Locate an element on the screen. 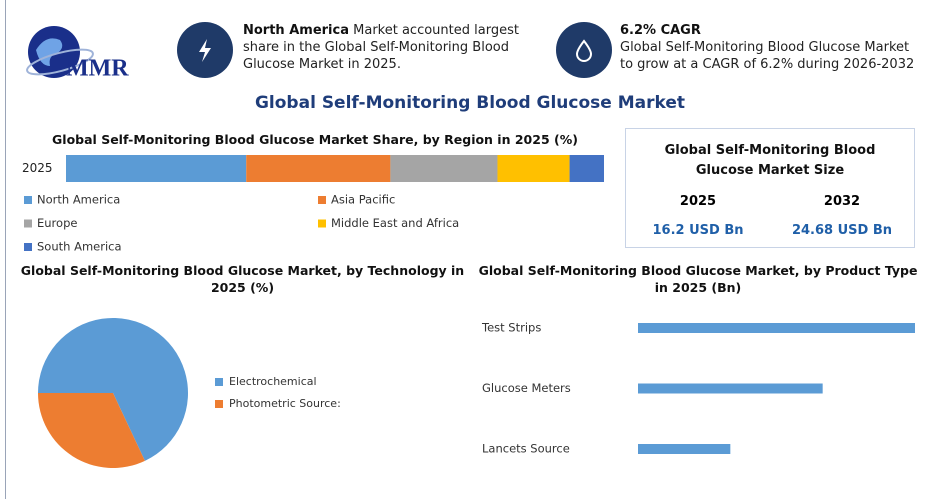  legend-label: Asia Pacific is located at coordinates (363, 200).